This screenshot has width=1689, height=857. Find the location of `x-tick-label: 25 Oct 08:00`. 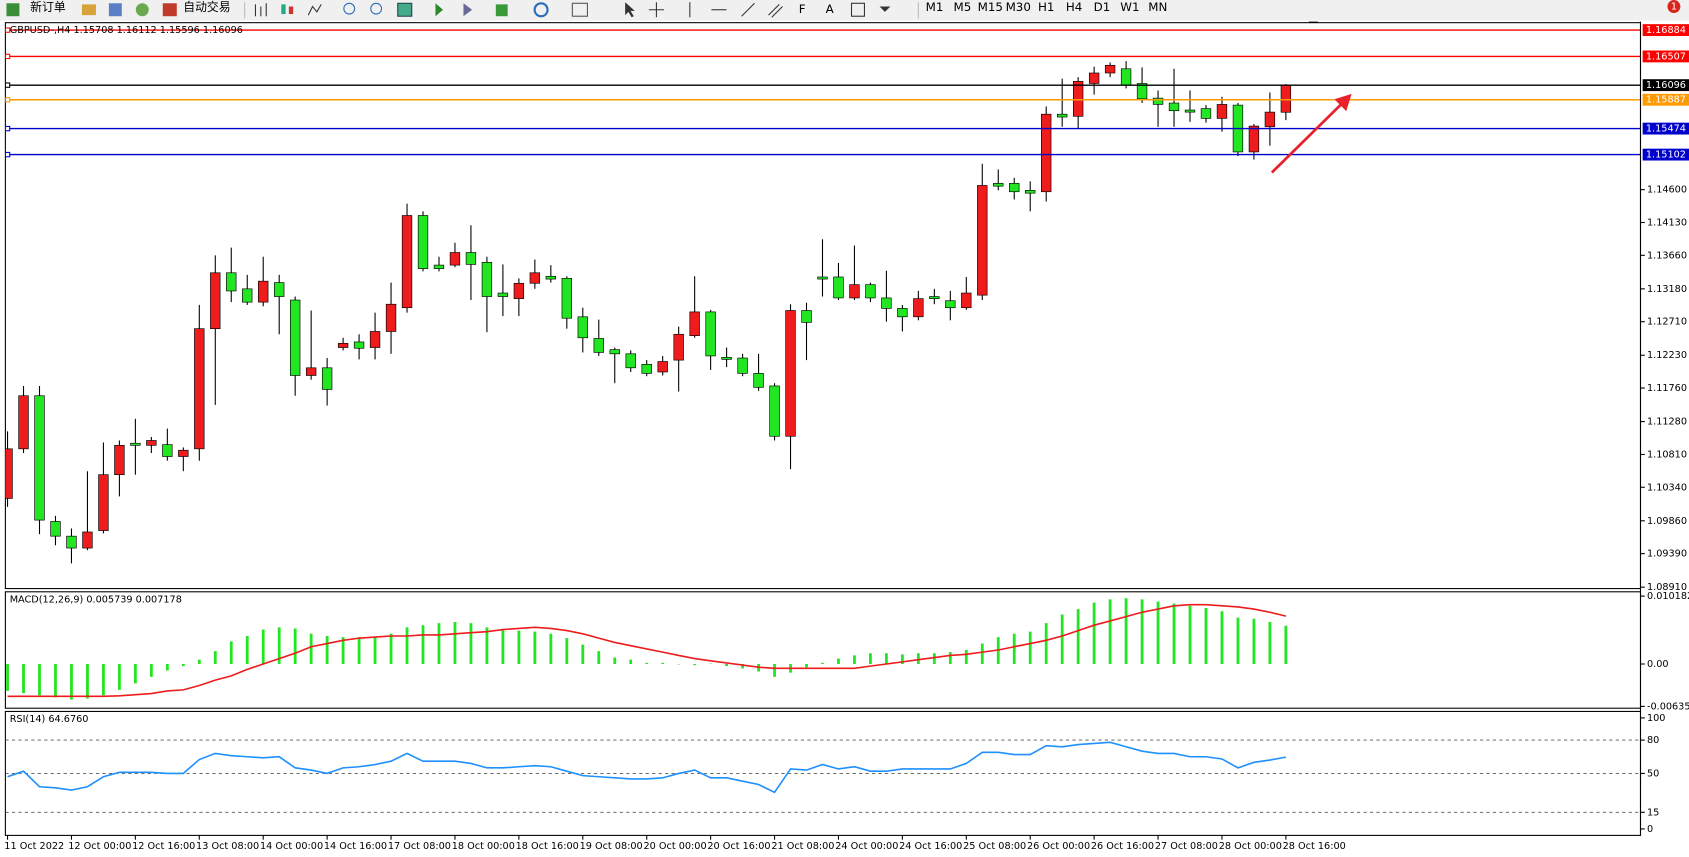

x-tick-label: 25 Oct 08:00 is located at coordinates (994, 846).